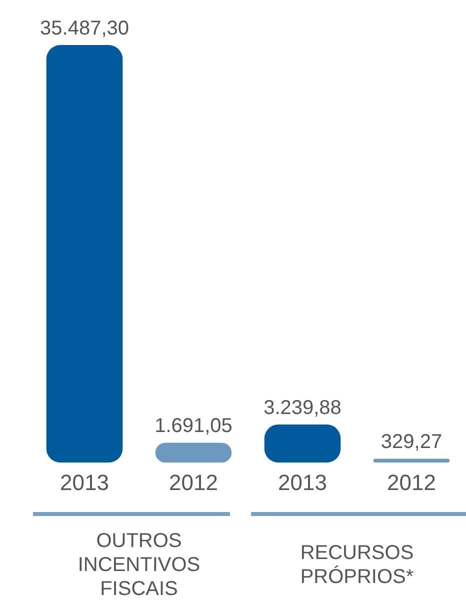 This screenshot has width=466, height=611. What do you see at coordinates (303, 407) in the screenshot?
I see `data-label: 3.239,88` at bounding box center [303, 407].